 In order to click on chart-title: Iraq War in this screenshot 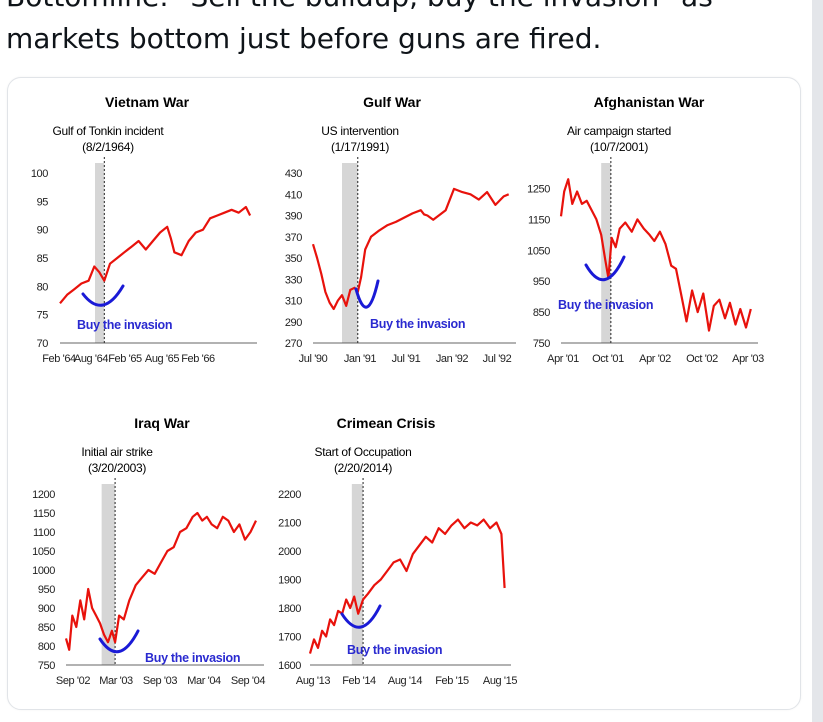, I will do `click(162, 423)`.